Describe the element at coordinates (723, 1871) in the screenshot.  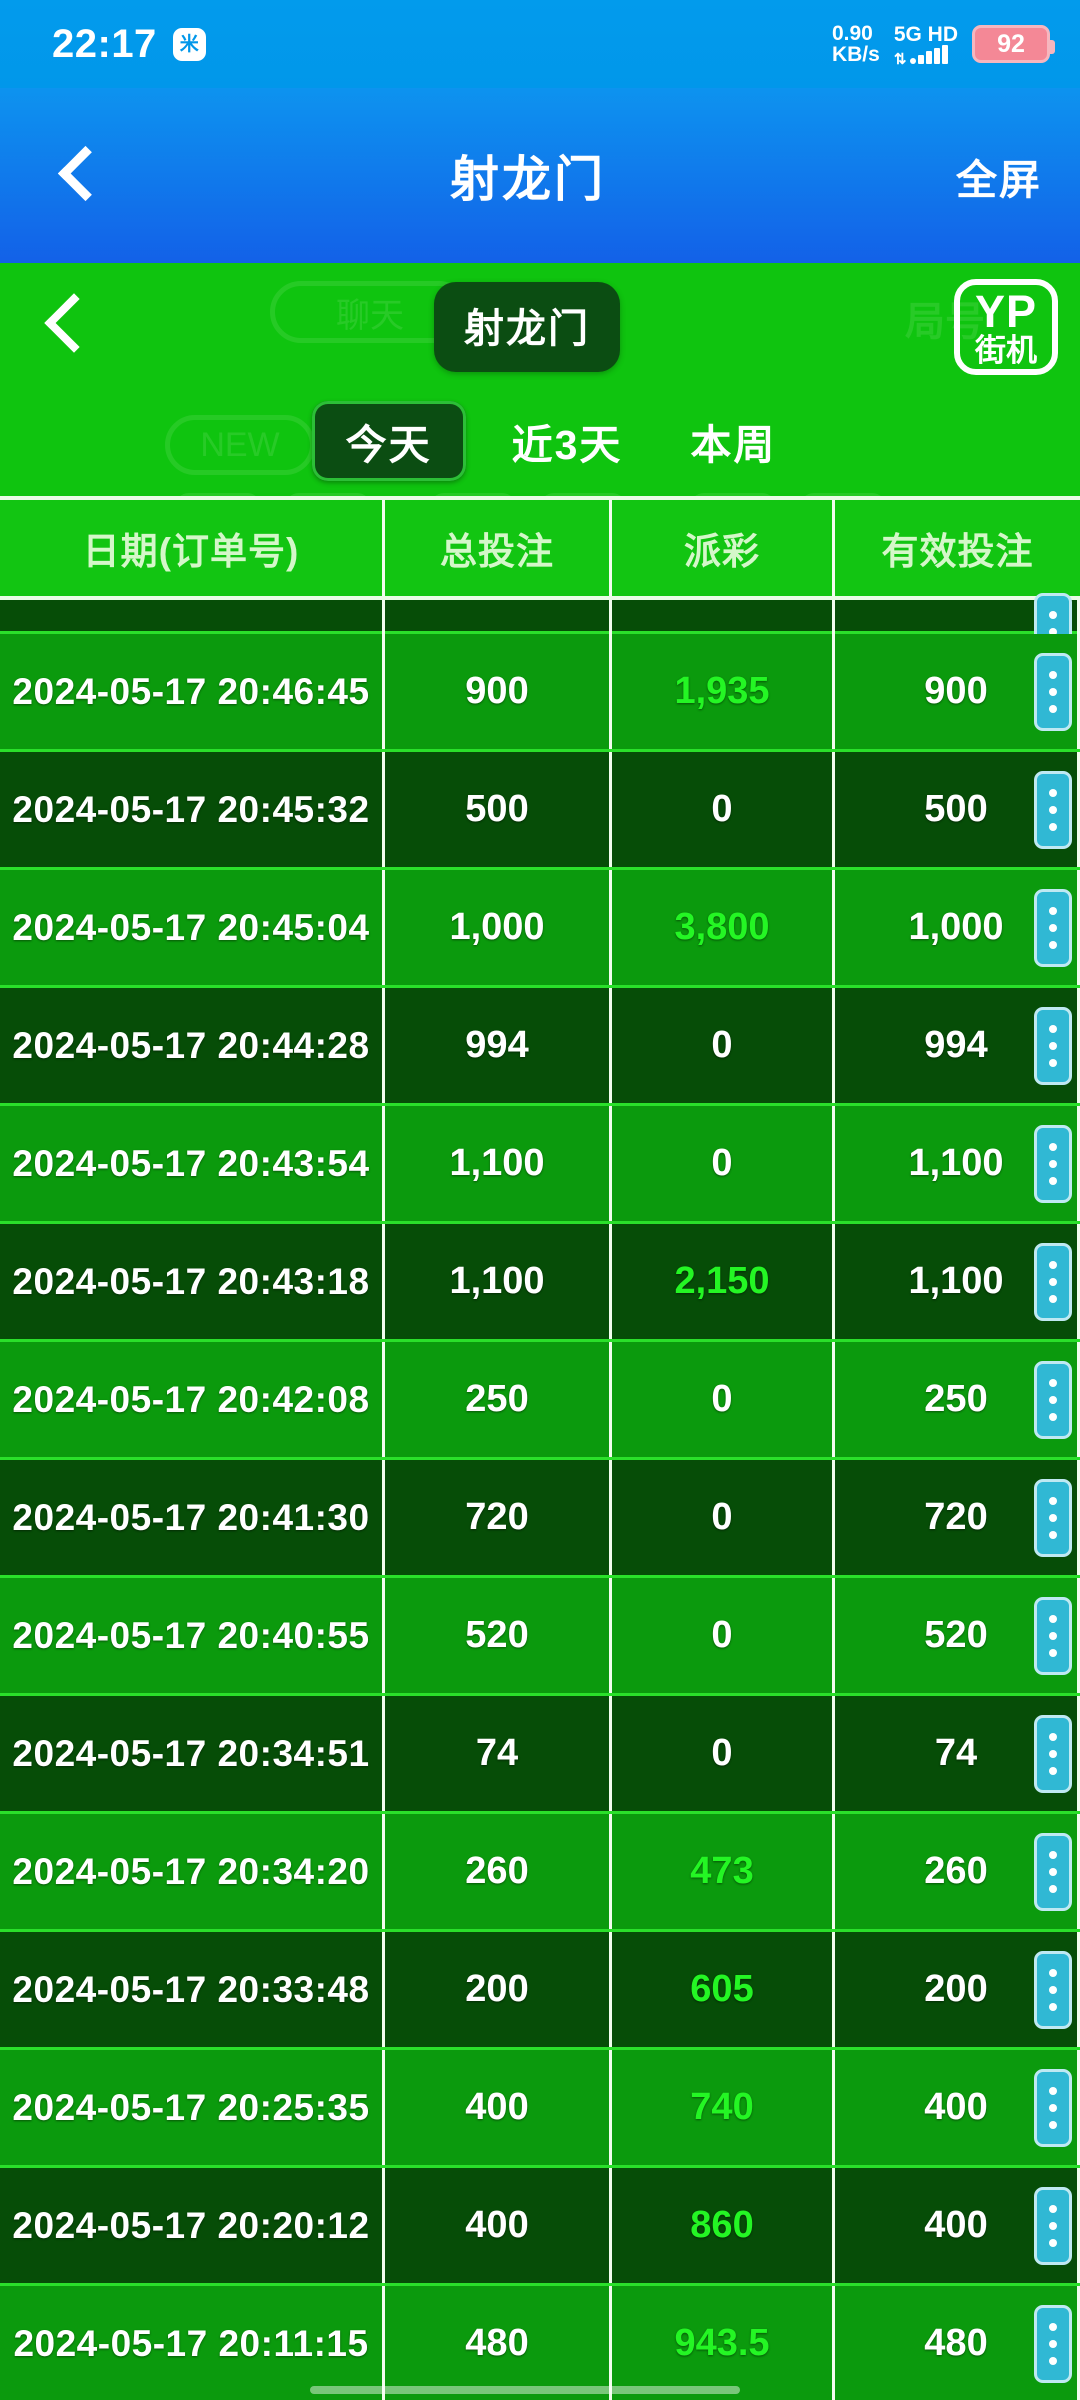
I see `cell-payout: 473` at that location.